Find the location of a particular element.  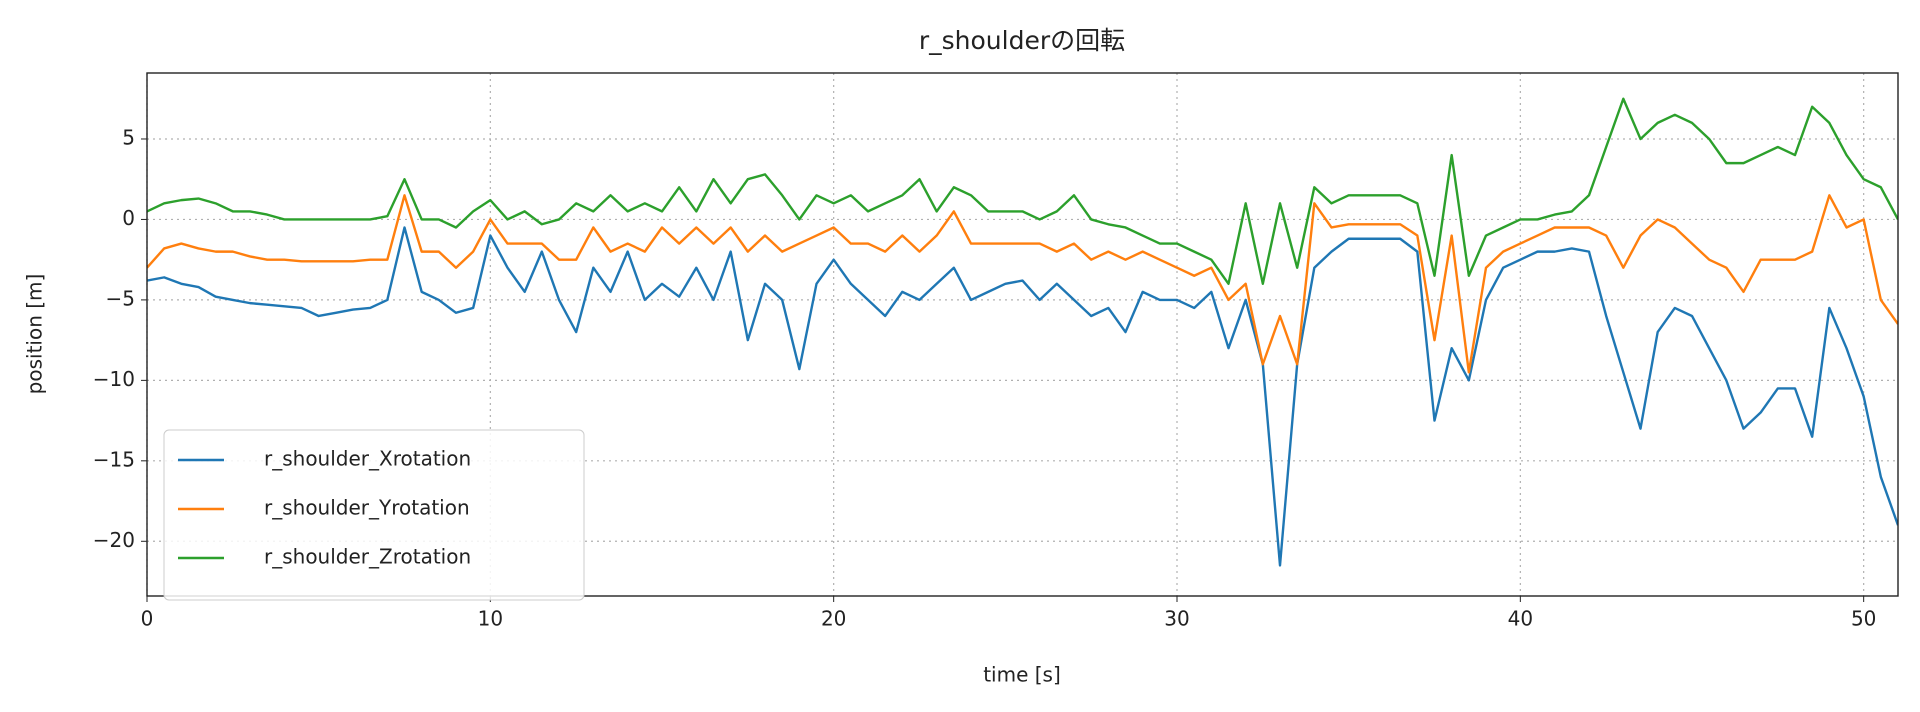

x-tick-label: 20 is located at coordinates (833, 619).